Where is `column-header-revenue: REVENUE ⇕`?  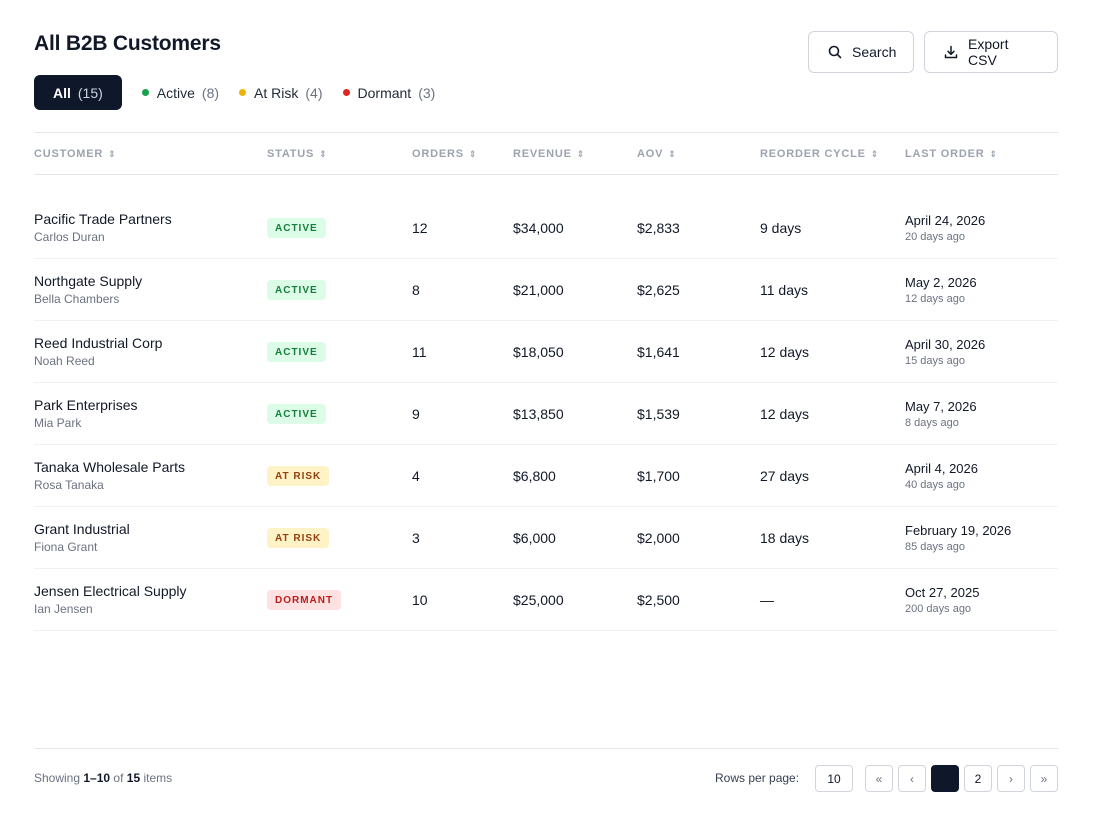
column-header-revenue: REVENUE ⇕ is located at coordinates (549, 154).